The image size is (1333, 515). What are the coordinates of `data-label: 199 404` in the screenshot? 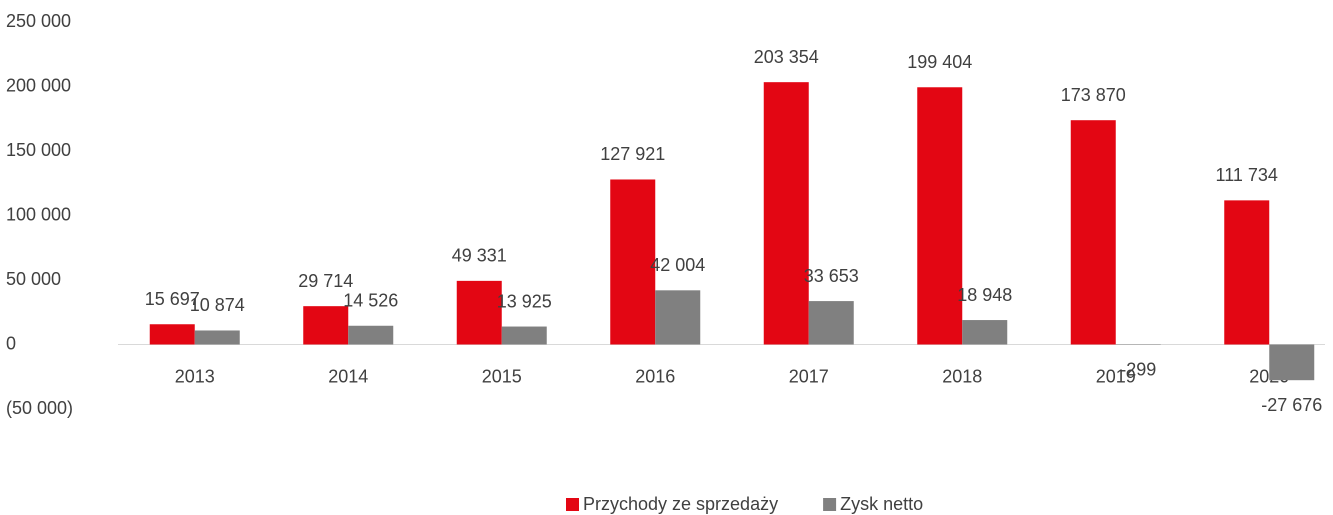 It's located at (939, 62).